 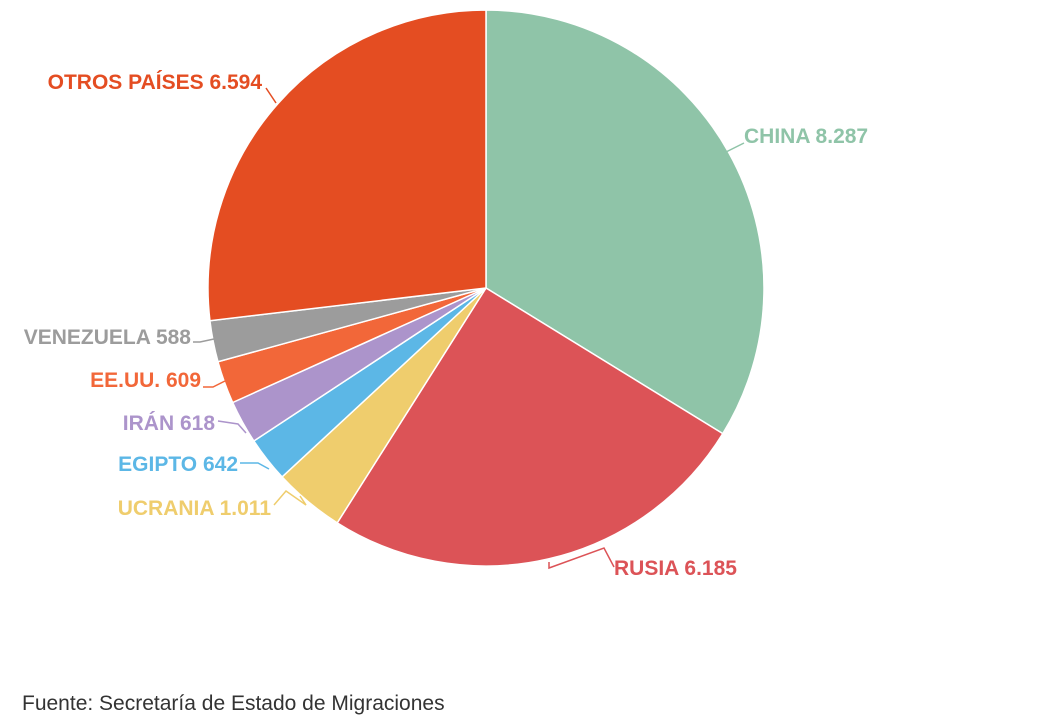 What do you see at coordinates (145, 380) in the screenshot?
I see `slice-label-5: EE.UU. 609` at bounding box center [145, 380].